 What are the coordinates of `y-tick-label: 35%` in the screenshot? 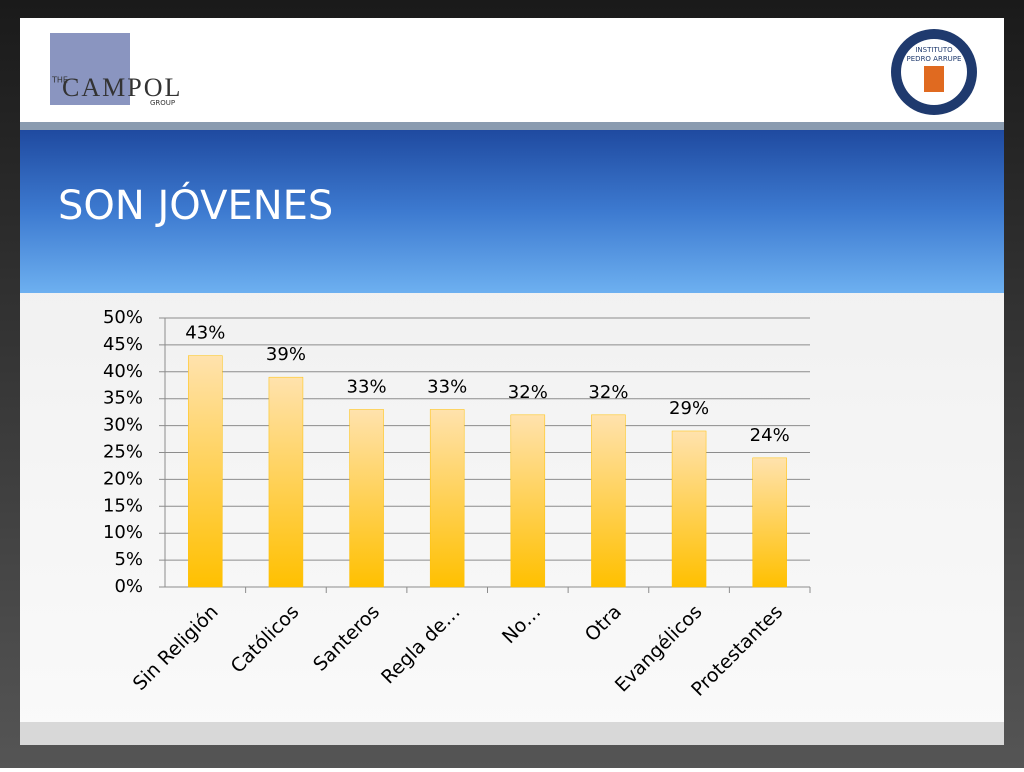 It's located at (123, 398).